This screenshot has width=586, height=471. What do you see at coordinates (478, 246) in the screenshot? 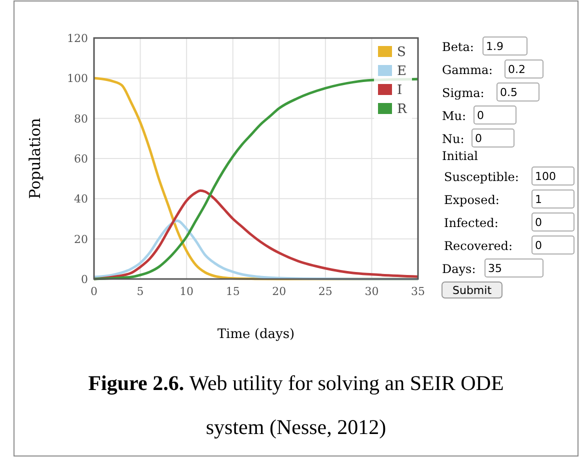
I see `text: Recovered:` at bounding box center [478, 246].